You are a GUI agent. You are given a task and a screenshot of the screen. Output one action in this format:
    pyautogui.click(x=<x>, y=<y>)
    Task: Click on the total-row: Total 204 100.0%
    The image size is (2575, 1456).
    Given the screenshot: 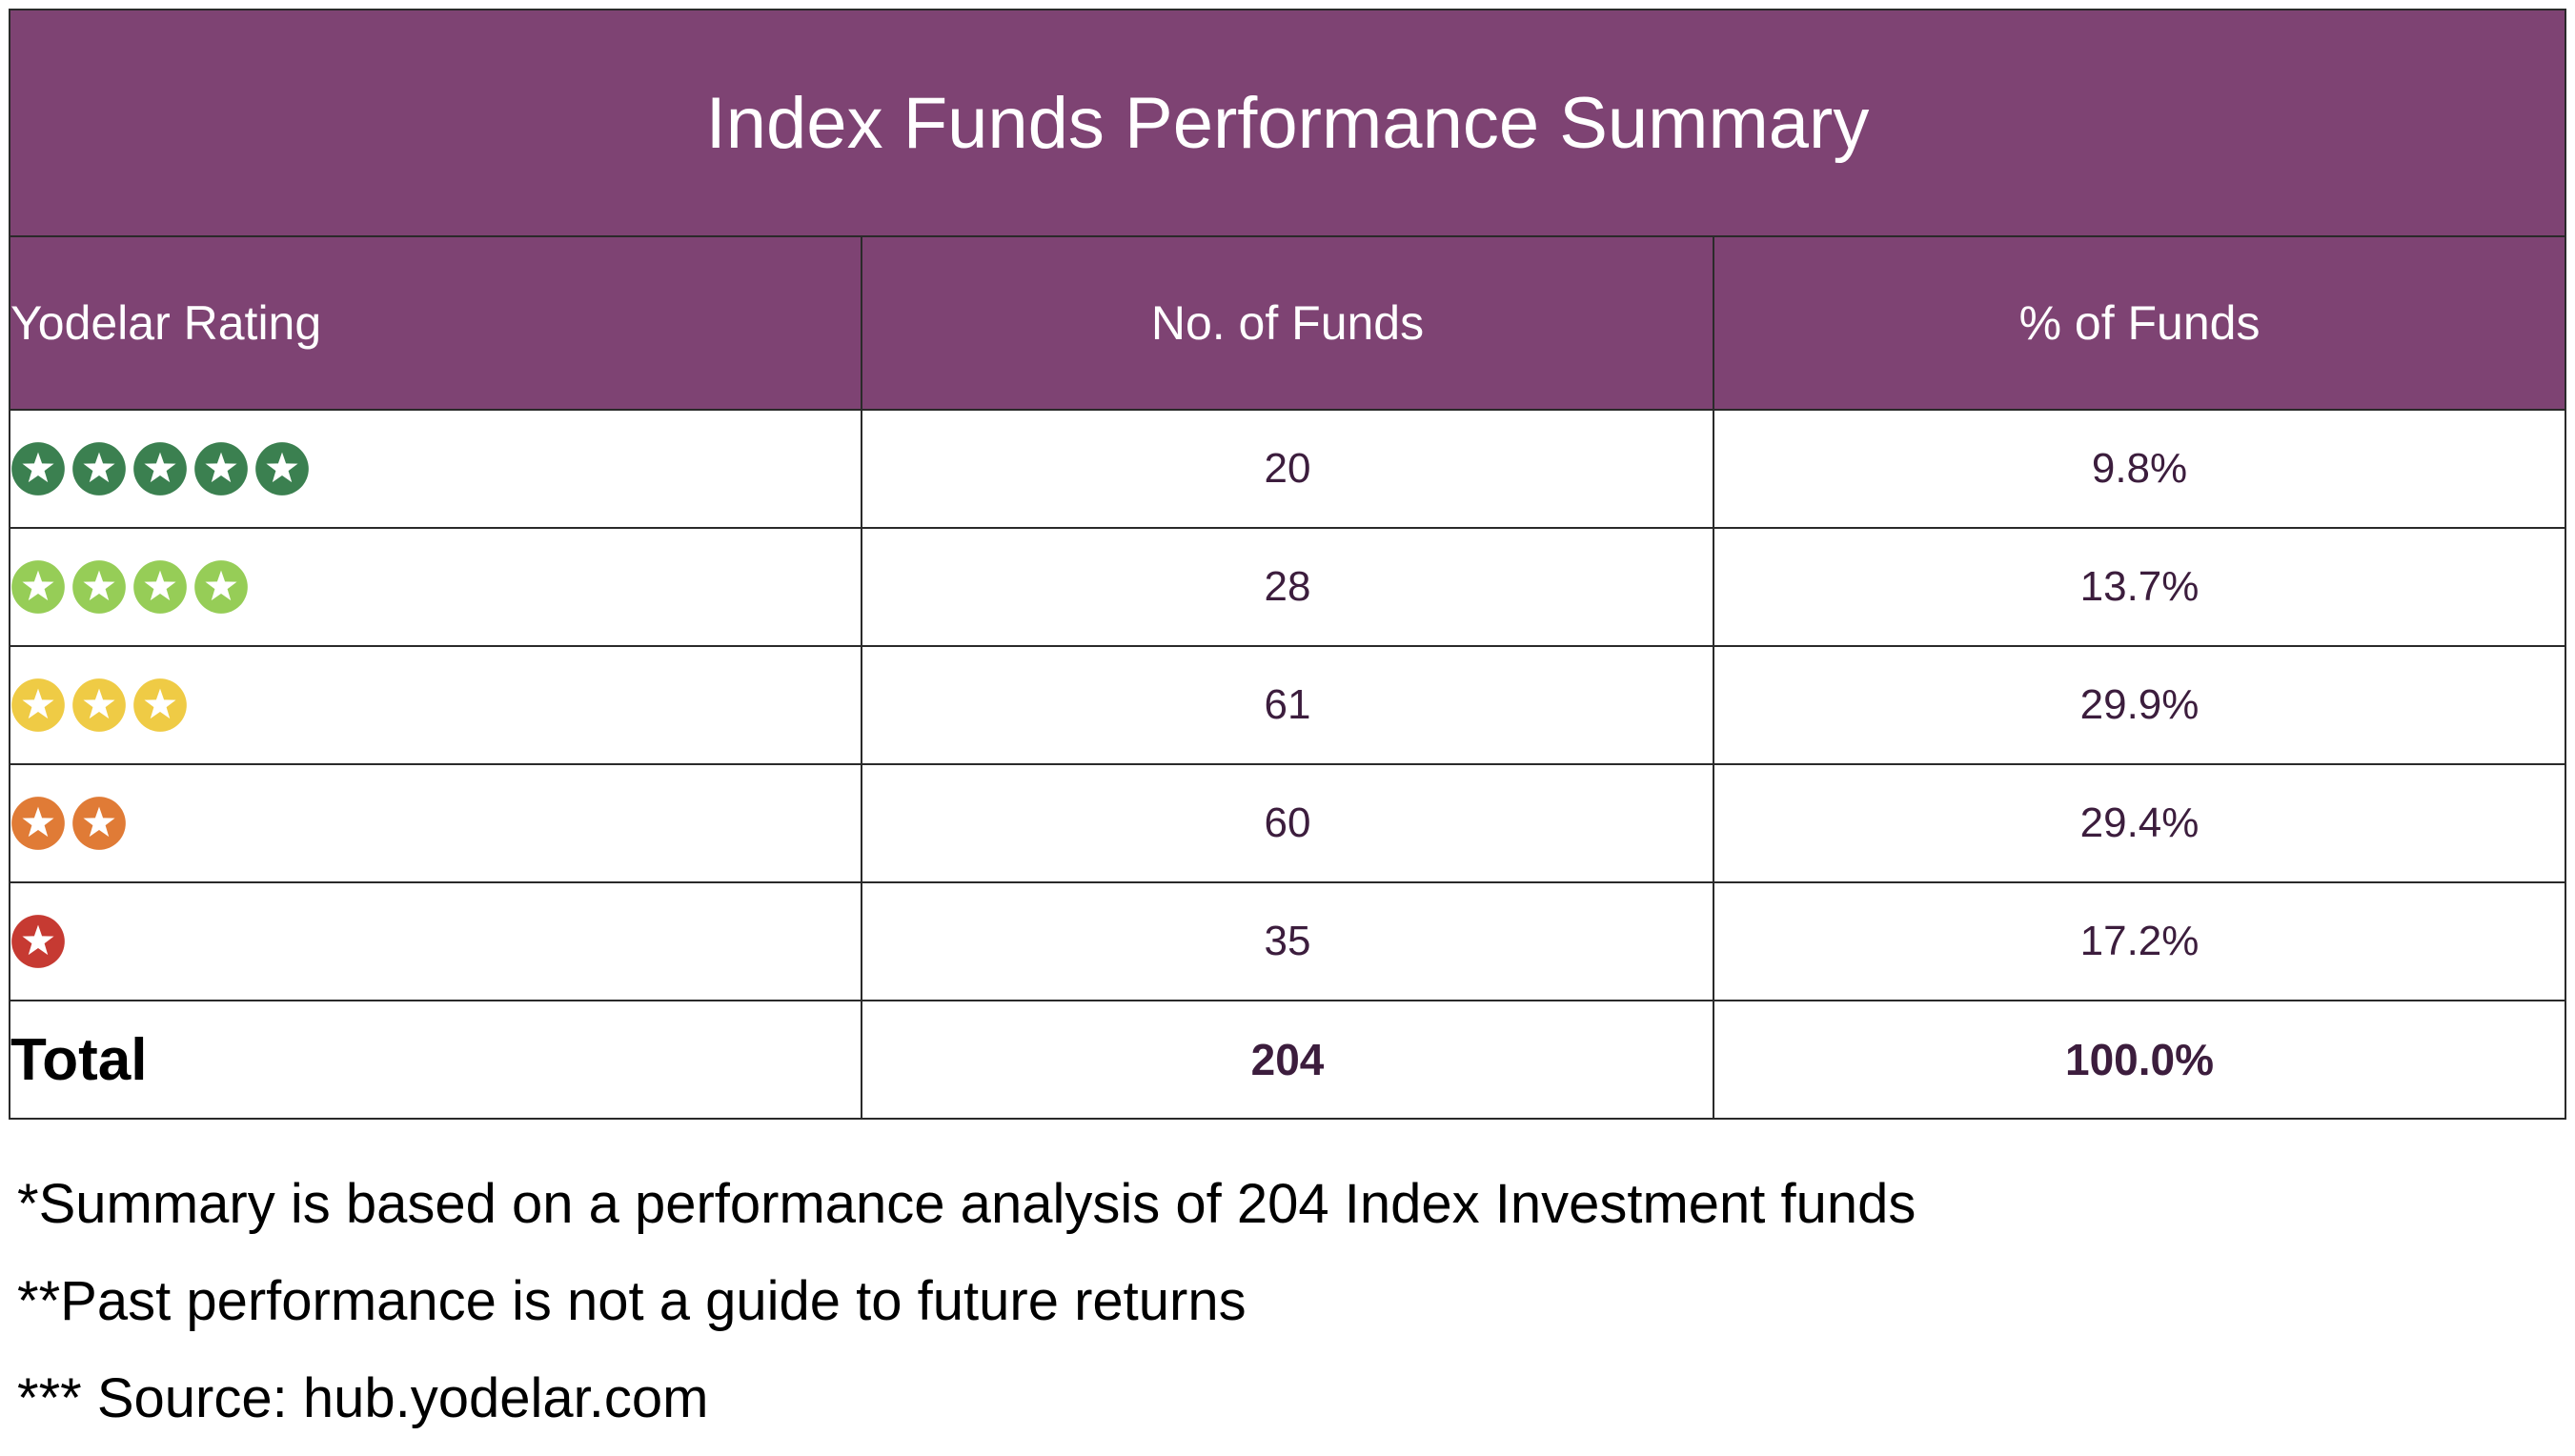 What is the action you would take?
    pyautogui.click(x=1288, y=1060)
    